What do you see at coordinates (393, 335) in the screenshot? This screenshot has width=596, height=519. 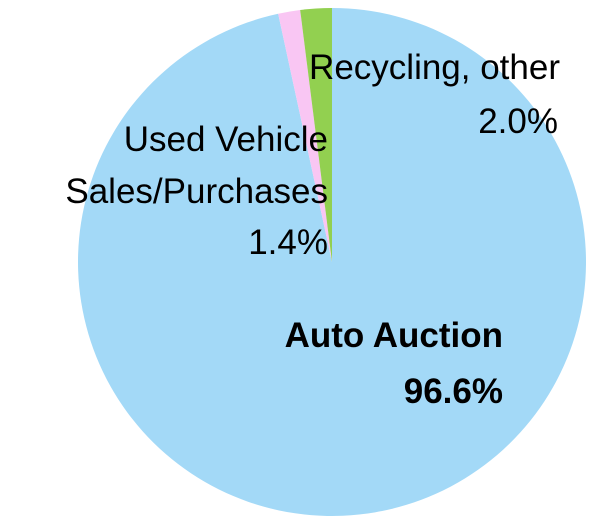 I see `slice-label: Auto Auction` at bounding box center [393, 335].